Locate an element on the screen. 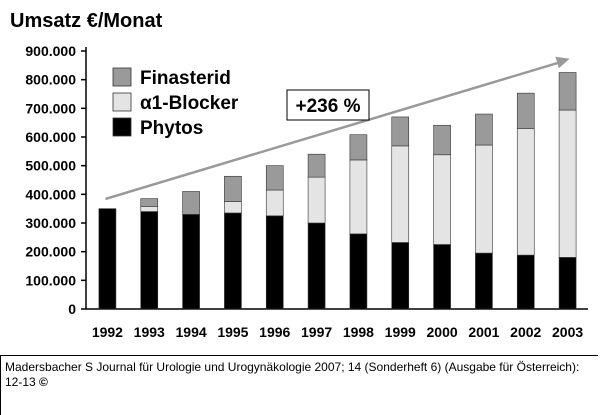 The height and width of the screenshot is (415, 600). chart-title: Umsatz €/Monat is located at coordinates (86, 21).